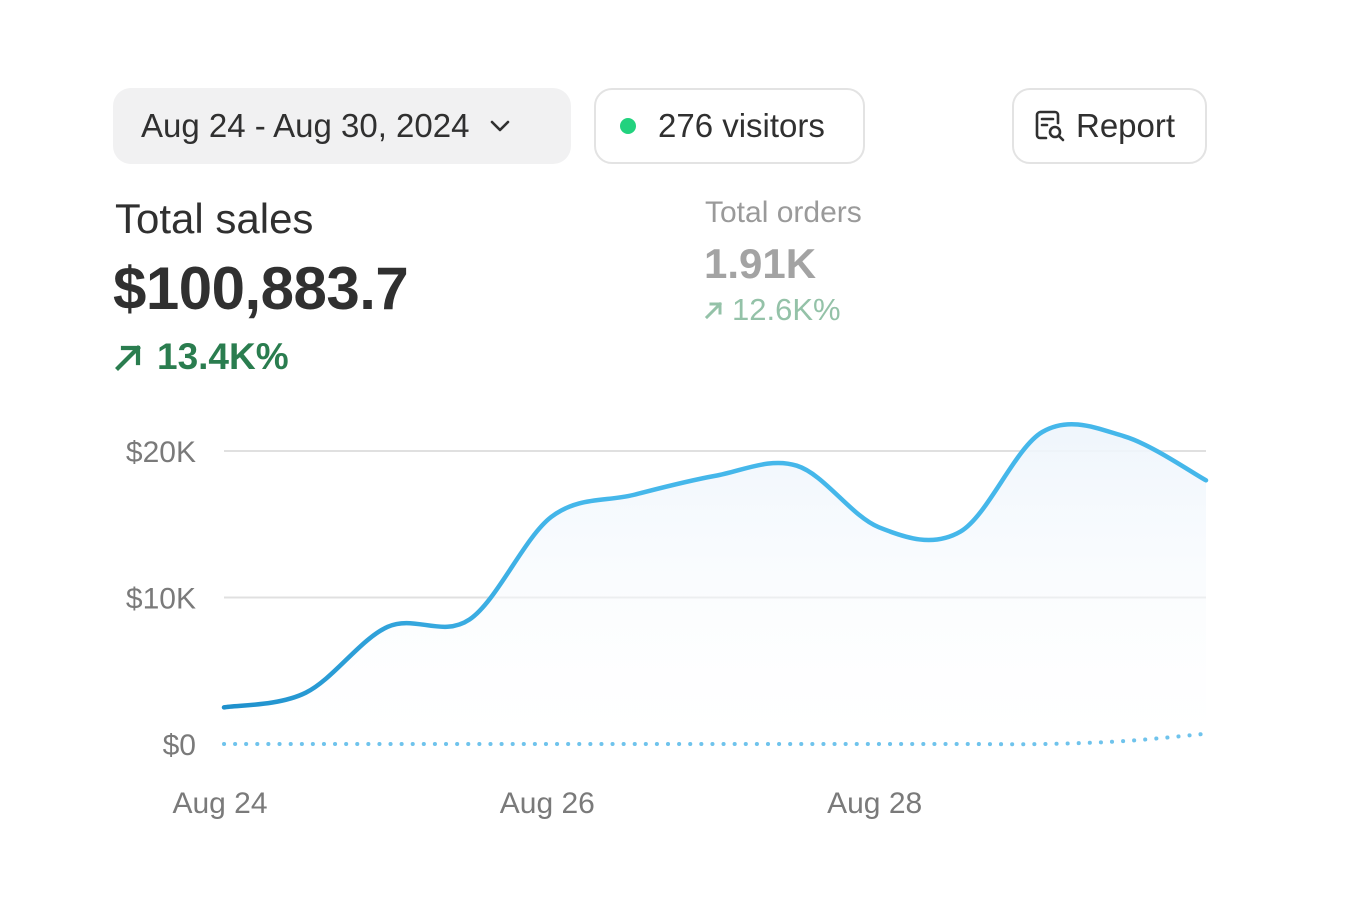 This screenshot has width=1345, height=915. What do you see at coordinates (179, 745) in the screenshot?
I see `y-tick-label: $0` at bounding box center [179, 745].